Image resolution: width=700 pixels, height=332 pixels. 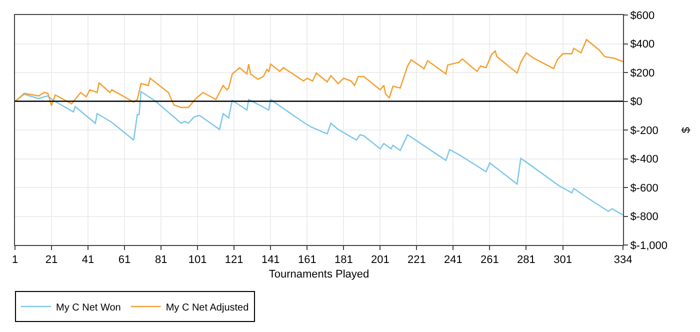 I want to click on legend-label: My C Net Won, so click(x=88, y=308).